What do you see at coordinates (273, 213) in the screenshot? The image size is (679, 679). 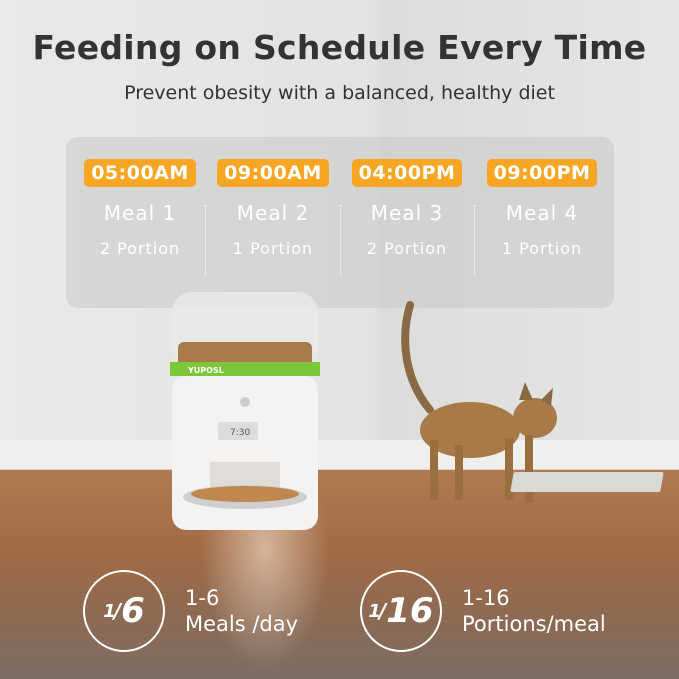 I see `meal-label: Meal 2` at bounding box center [273, 213].